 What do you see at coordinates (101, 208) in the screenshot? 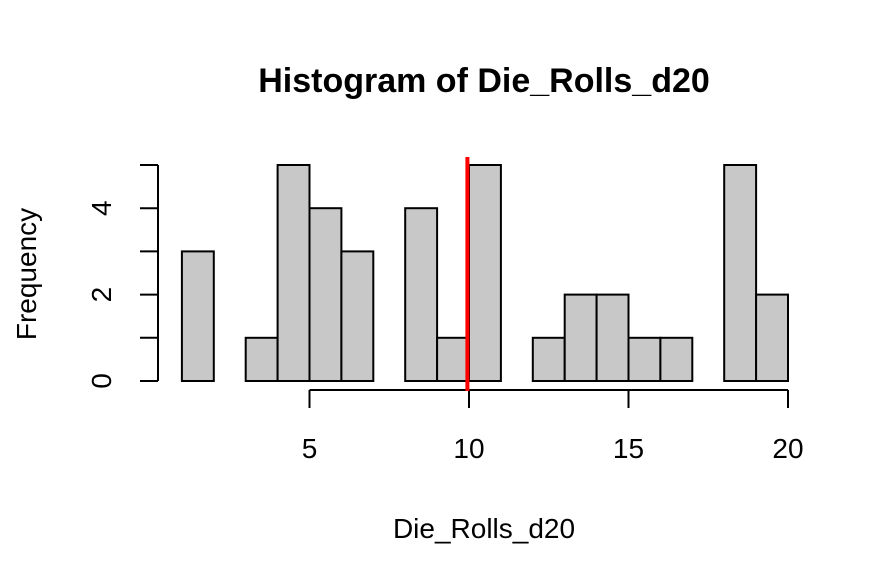
I see `y-tick-label: 4` at bounding box center [101, 208].